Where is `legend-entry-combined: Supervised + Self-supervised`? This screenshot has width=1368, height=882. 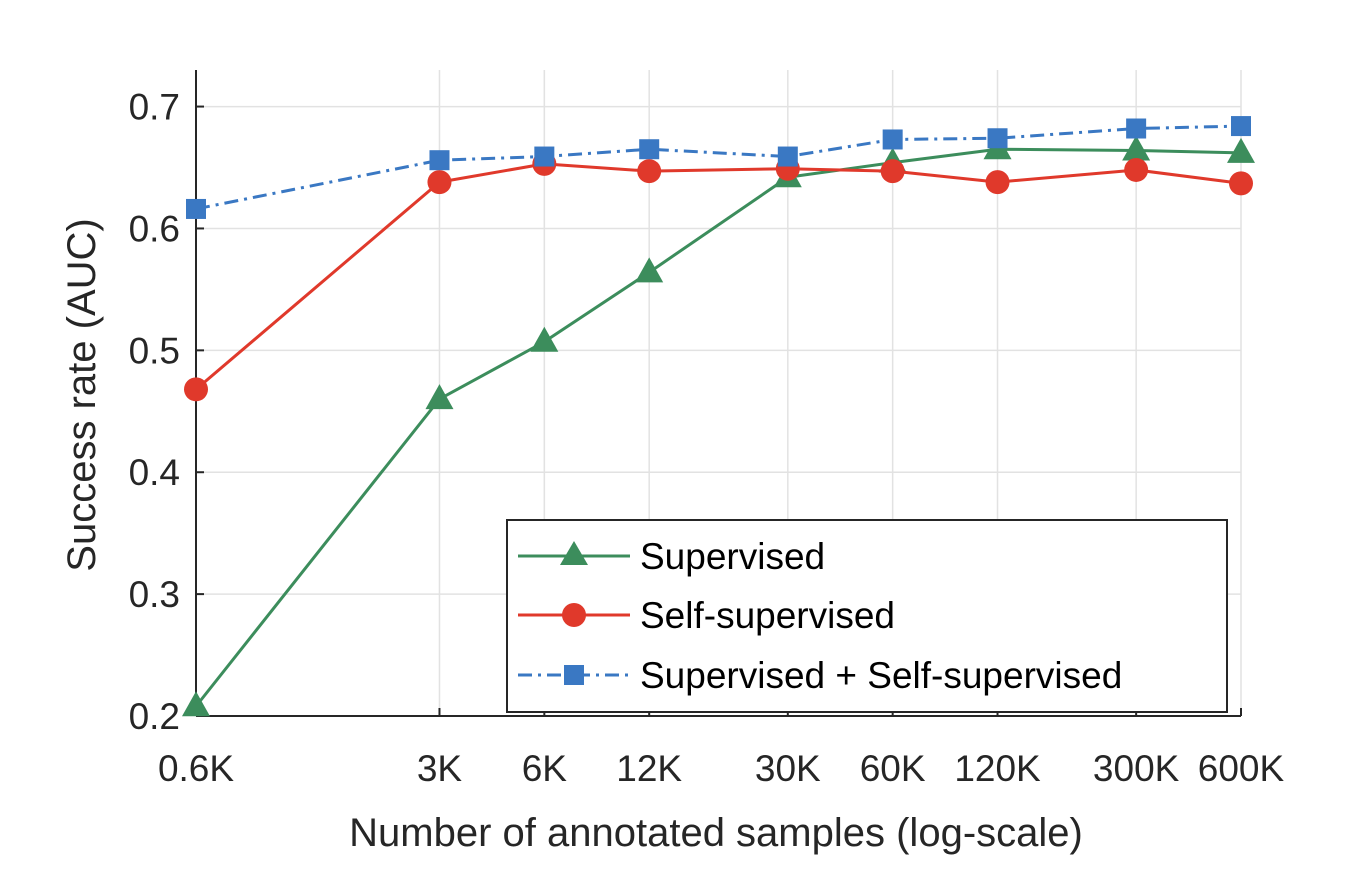 legend-entry-combined: Supervised + Self-supervised is located at coordinates (820, 675).